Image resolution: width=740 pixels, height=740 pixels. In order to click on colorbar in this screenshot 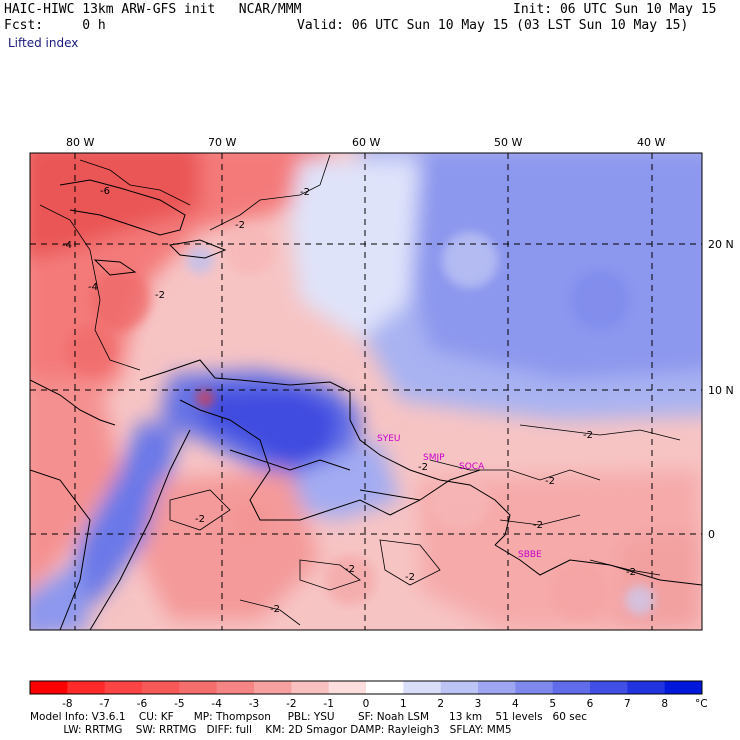, I will do `click(366, 687)`.